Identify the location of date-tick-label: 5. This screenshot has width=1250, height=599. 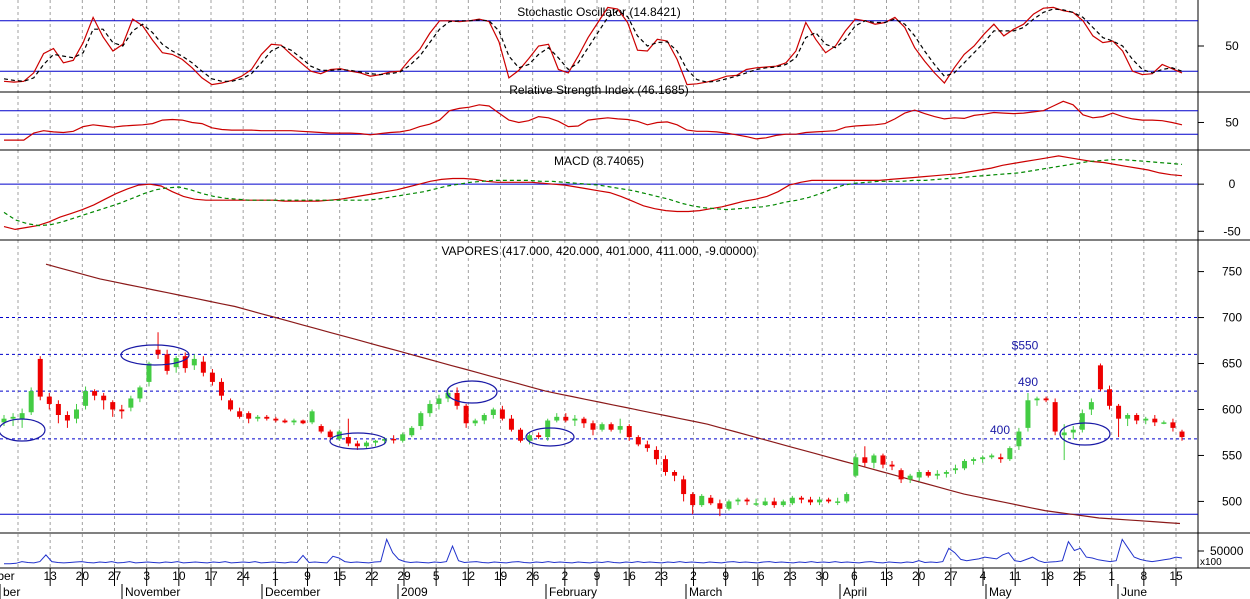
(436, 576).